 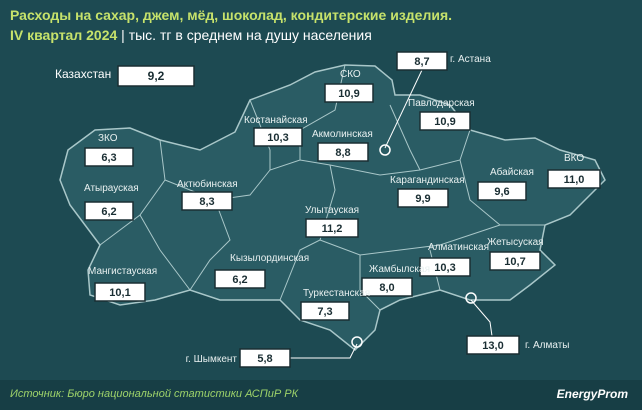 What do you see at coordinates (122, 271) in the screenshot?
I see `region-name: Мангистауская` at bounding box center [122, 271].